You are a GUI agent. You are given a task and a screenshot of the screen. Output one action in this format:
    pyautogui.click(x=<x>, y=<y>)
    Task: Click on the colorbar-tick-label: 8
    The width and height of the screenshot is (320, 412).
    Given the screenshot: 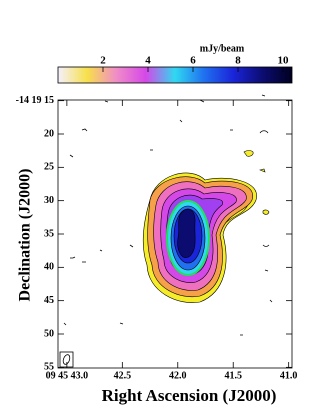 What is the action you would take?
    pyautogui.click(x=238, y=61)
    